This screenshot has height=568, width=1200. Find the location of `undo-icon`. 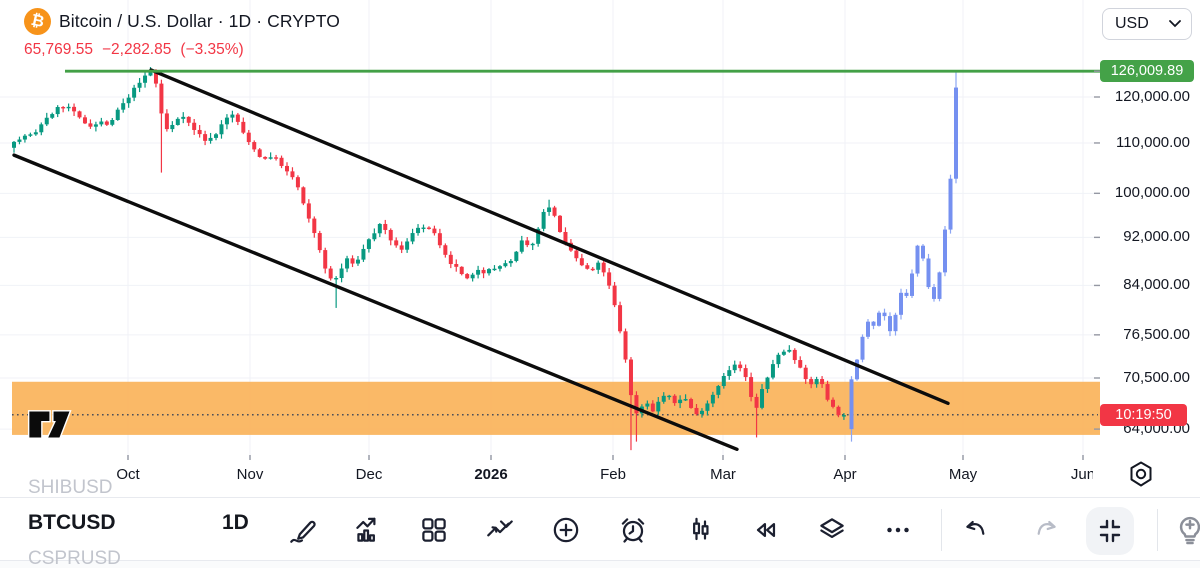

undo-icon is located at coordinates (975, 527).